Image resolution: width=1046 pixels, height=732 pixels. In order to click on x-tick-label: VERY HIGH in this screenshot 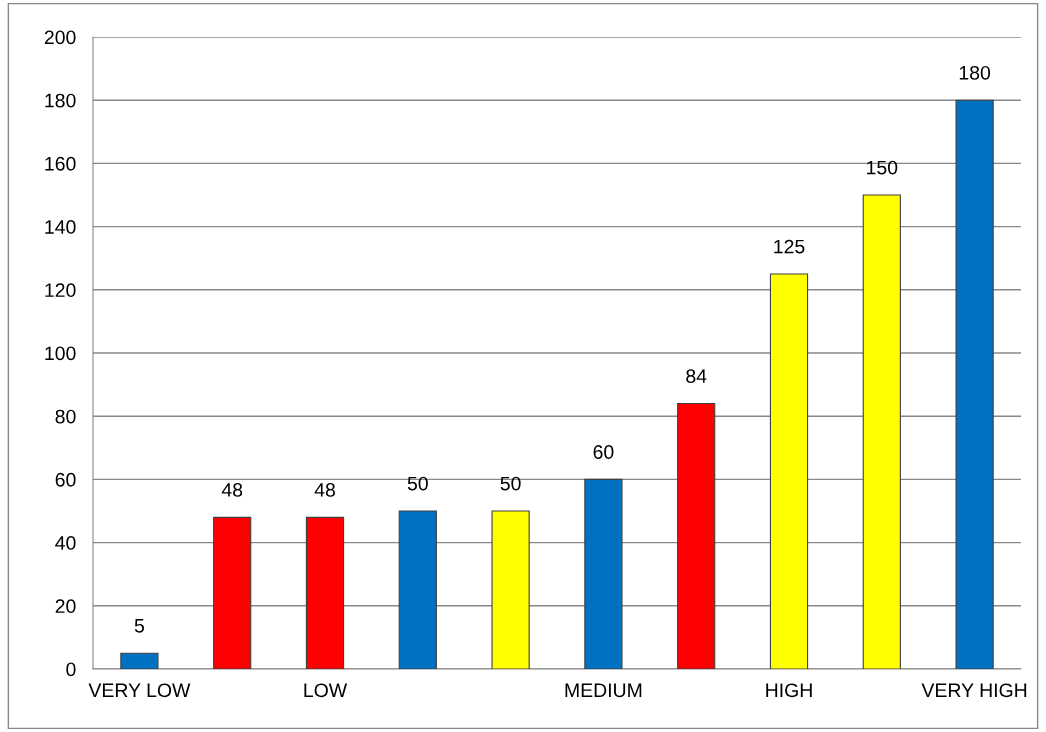, I will do `click(974, 690)`.